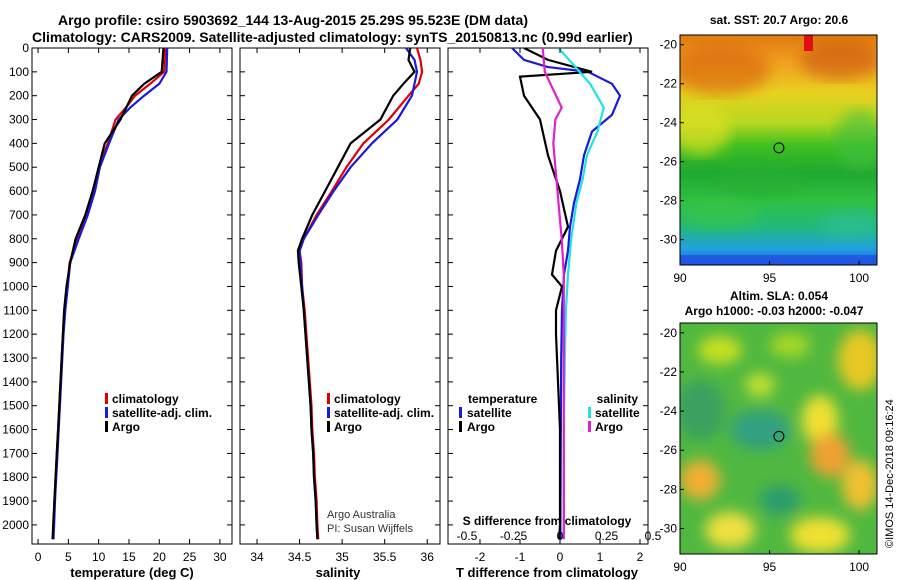 The width and height of the screenshot is (900, 580). What do you see at coordinates (15, 334) in the screenshot?
I see `y-tick-label: 1200` at bounding box center [15, 334].